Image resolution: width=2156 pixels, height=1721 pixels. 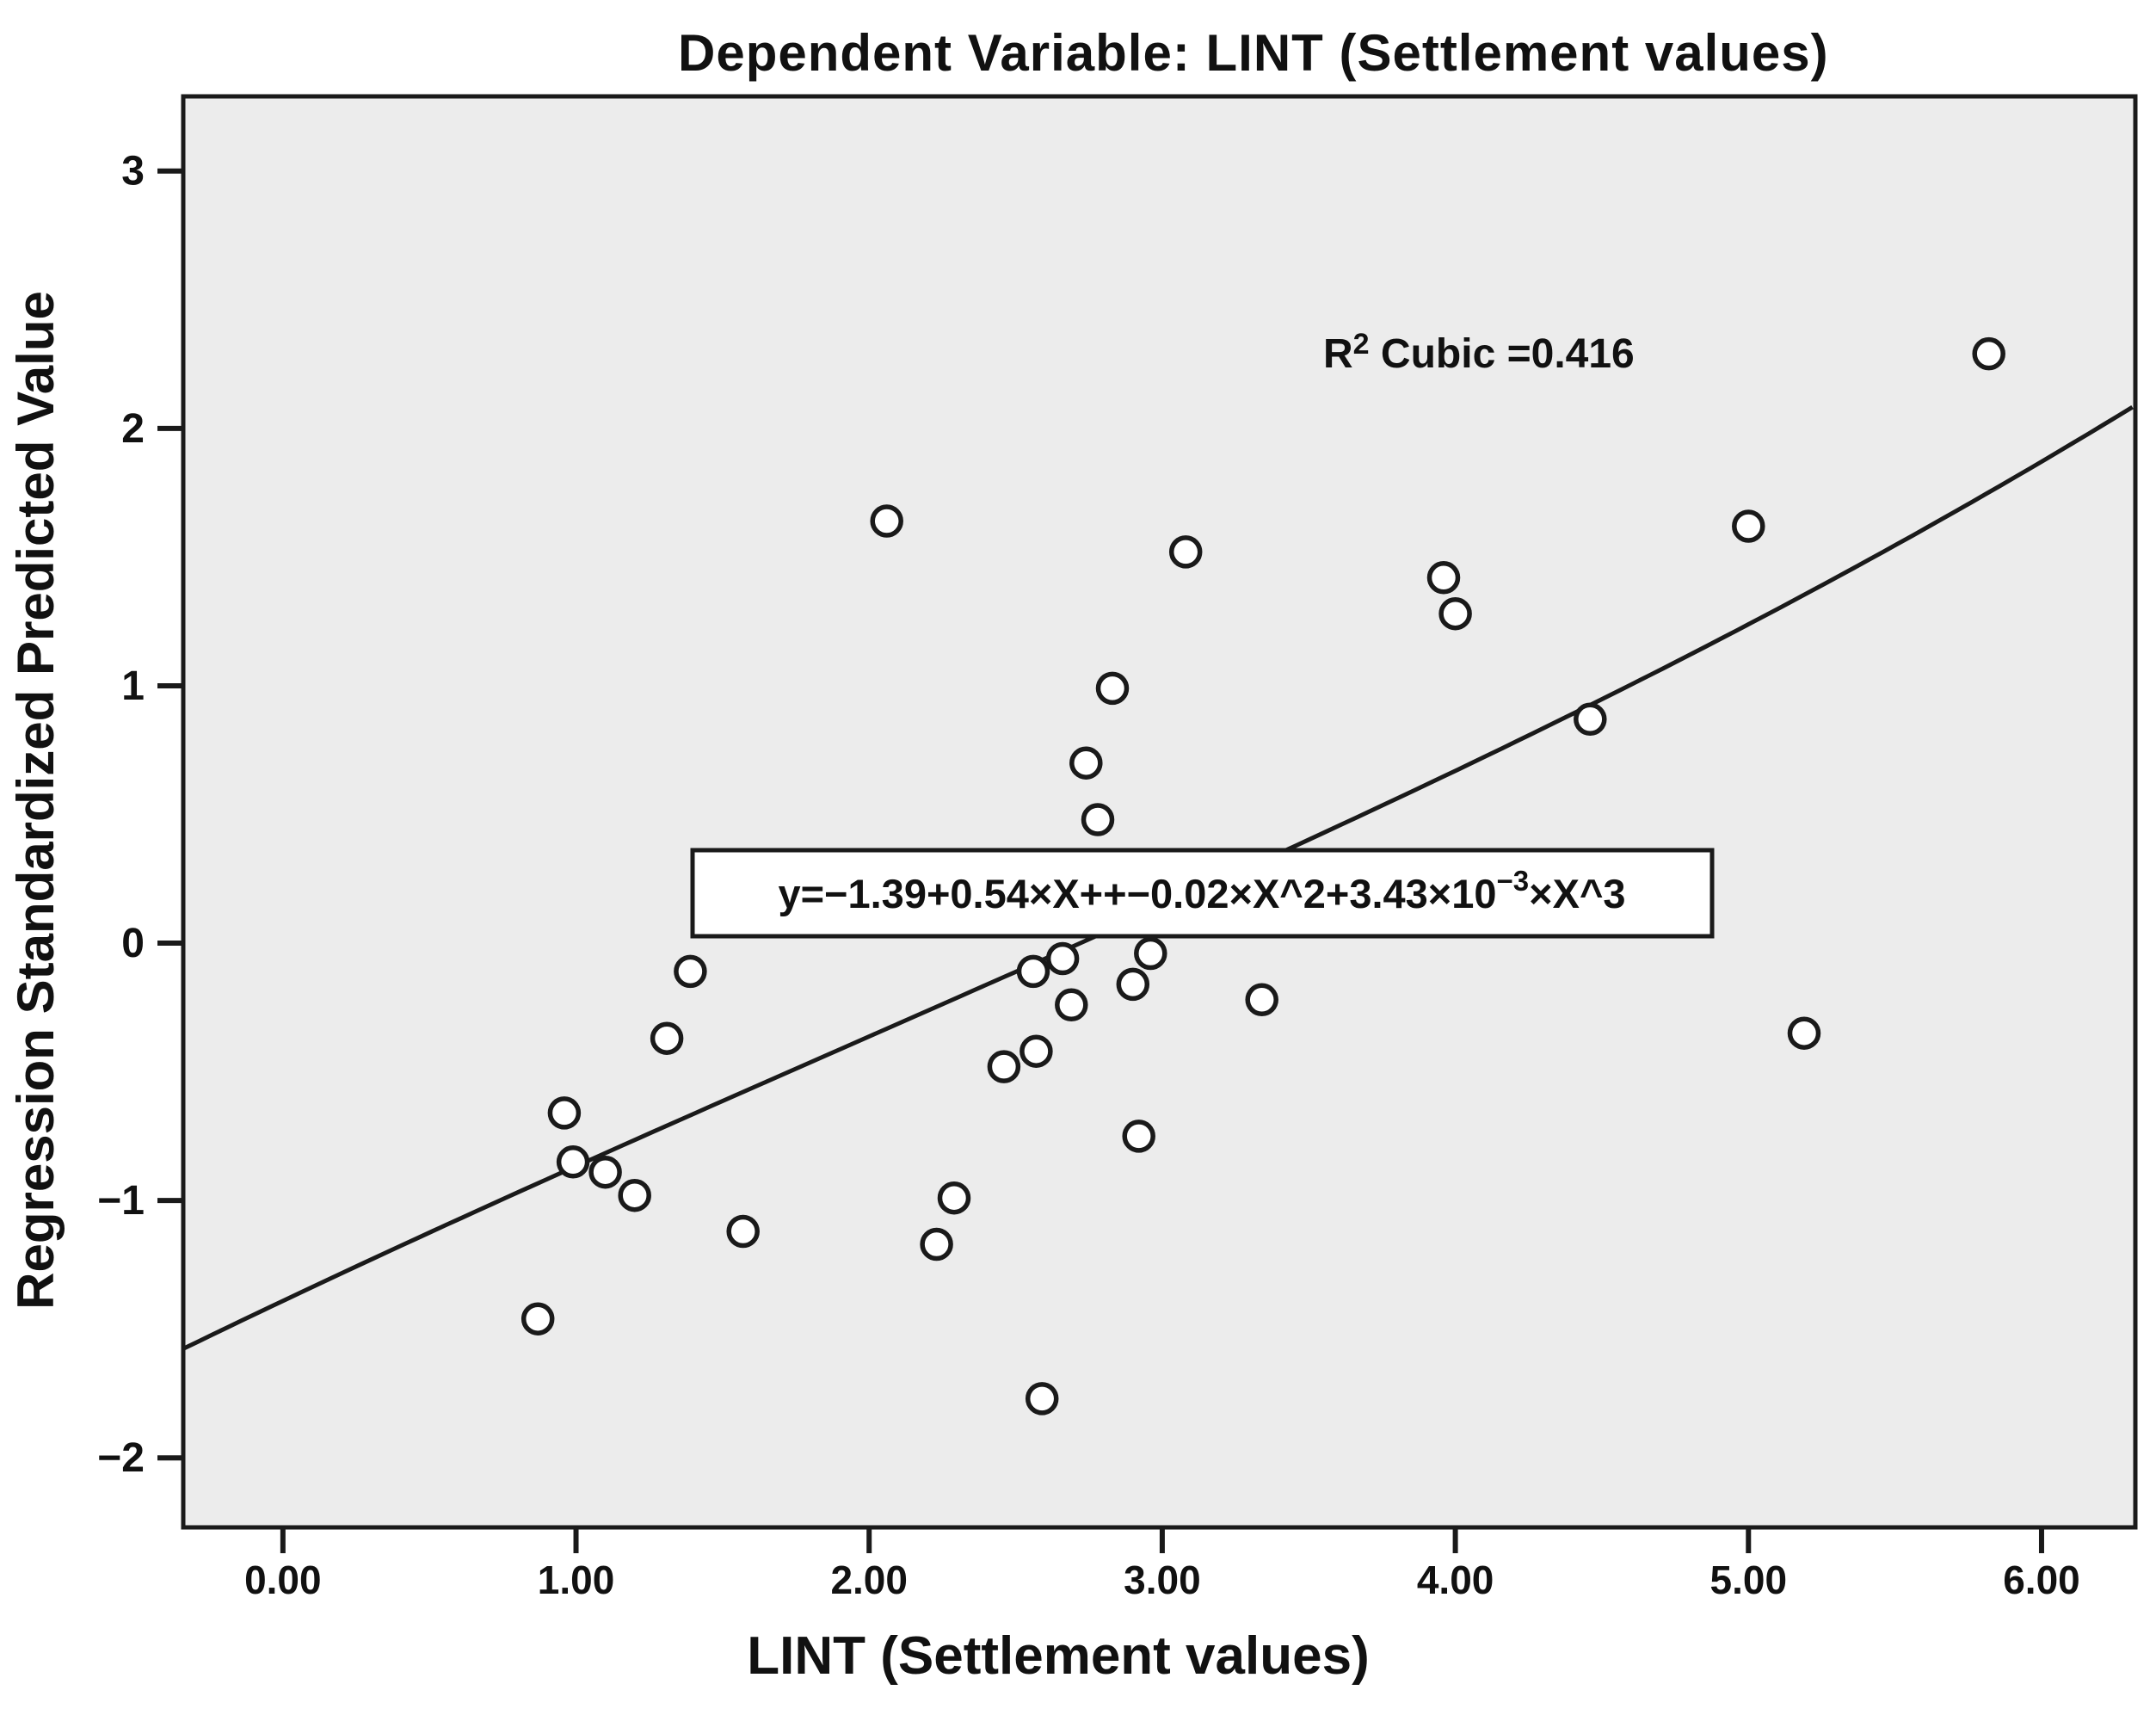 What do you see at coordinates (1456, 1580) in the screenshot?
I see `x-tick-label: 4.00` at bounding box center [1456, 1580].